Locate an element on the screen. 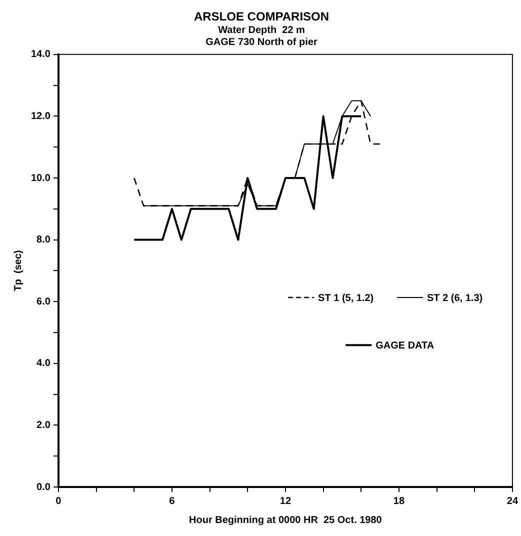 The image size is (521, 536). y-tick-label: 0.0 is located at coordinates (43, 487).